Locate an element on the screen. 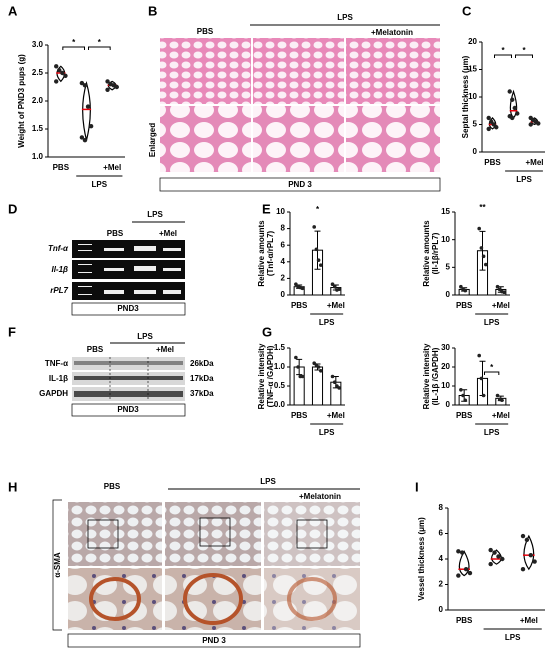 The height and width of the screenshot is (661, 550). footer: PND3 is located at coordinates (128, 308).